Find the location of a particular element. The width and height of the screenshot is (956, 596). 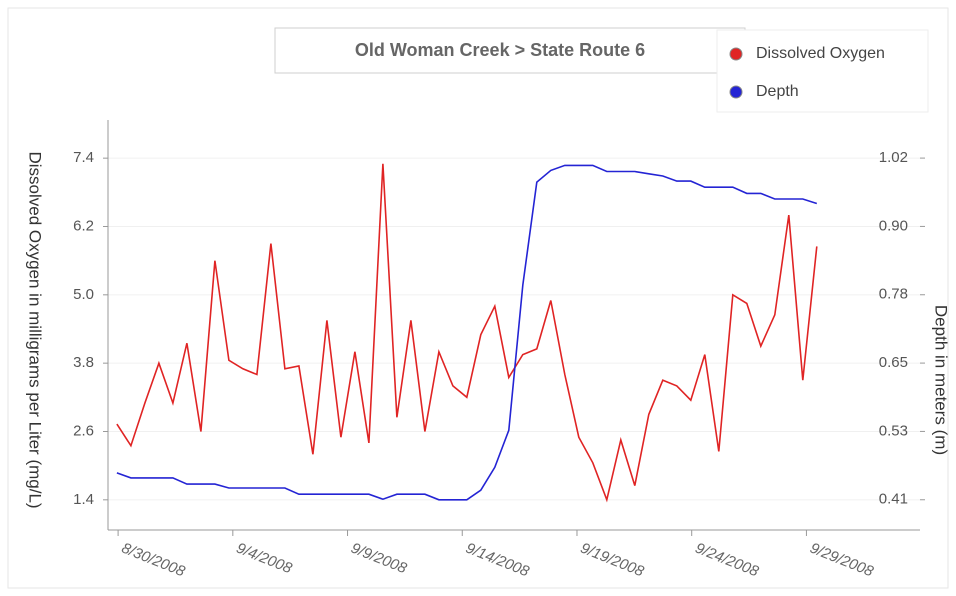

y-tick-label: 7.4 is located at coordinates (83, 157).